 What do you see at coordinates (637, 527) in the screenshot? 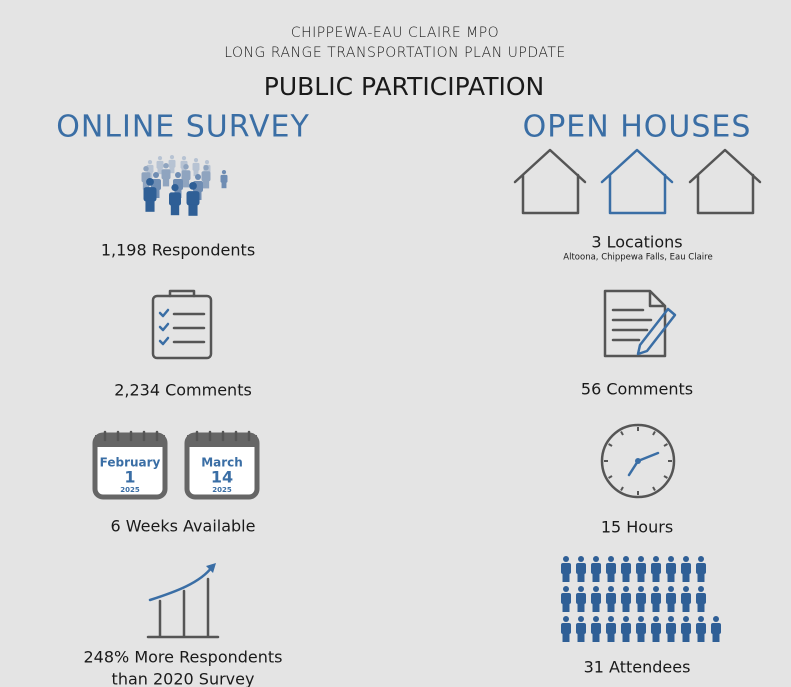
I see `stat-label: 15 Hours` at bounding box center [637, 527].